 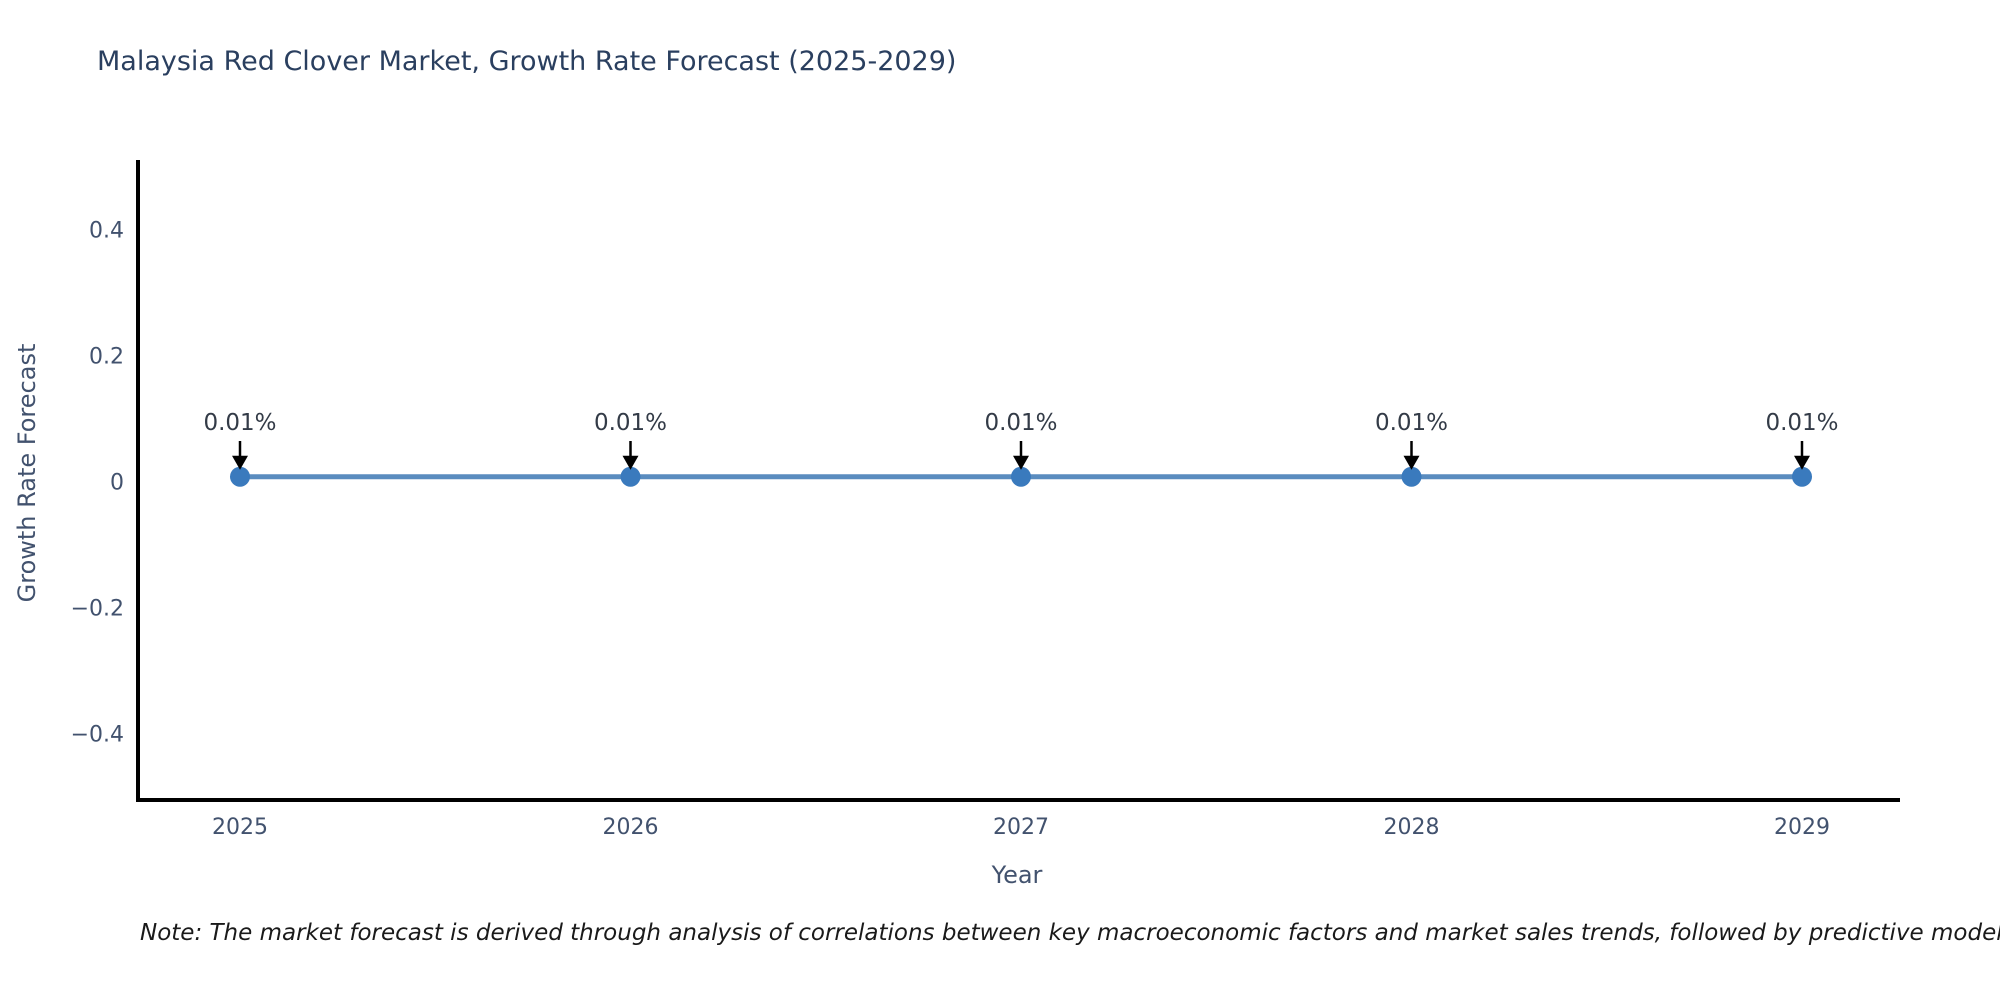 What do you see at coordinates (240, 827) in the screenshot?
I see `x-tick-label: 2025` at bounding box center [240, 827].